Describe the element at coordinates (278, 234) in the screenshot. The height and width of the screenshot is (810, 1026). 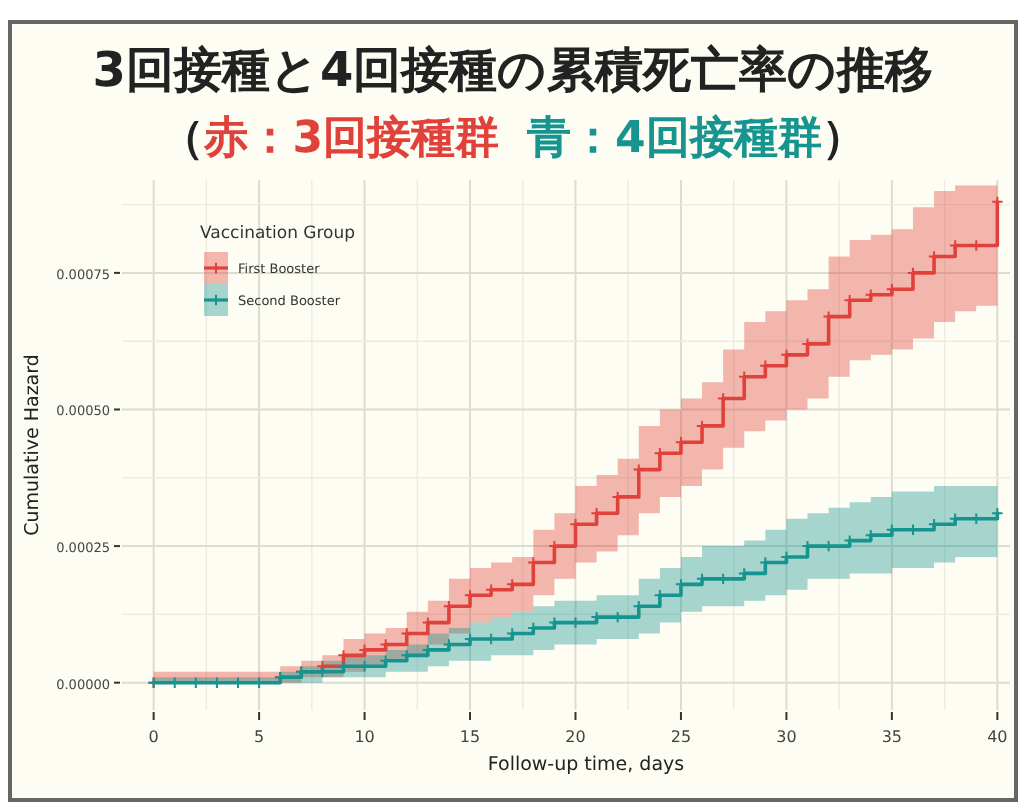
I see `legend-title: Vaccination Group` at that location.